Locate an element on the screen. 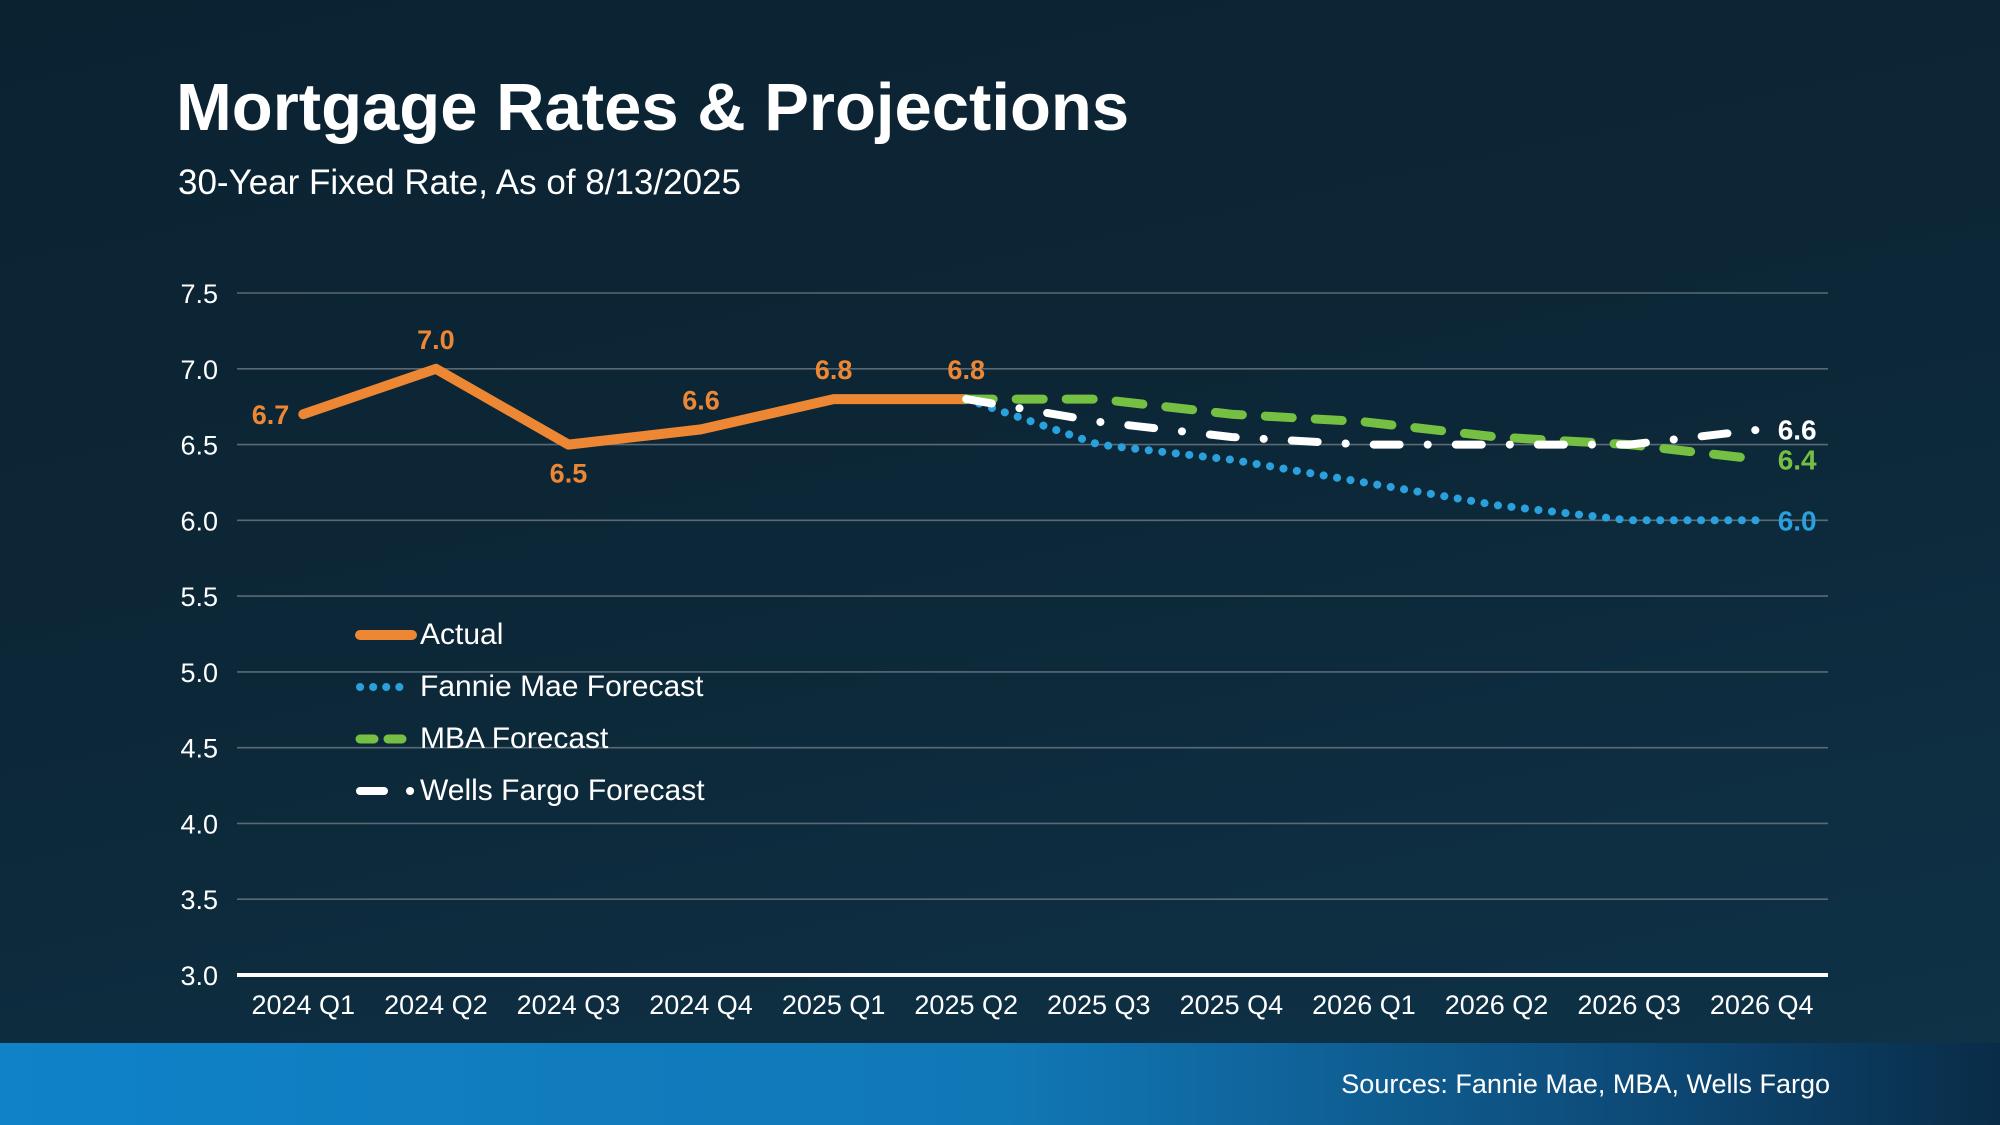 This screenshot has height=1125, width=2000. legend-swatch-wells-fargo-forecast-icon is located at coordinates (386, 791).